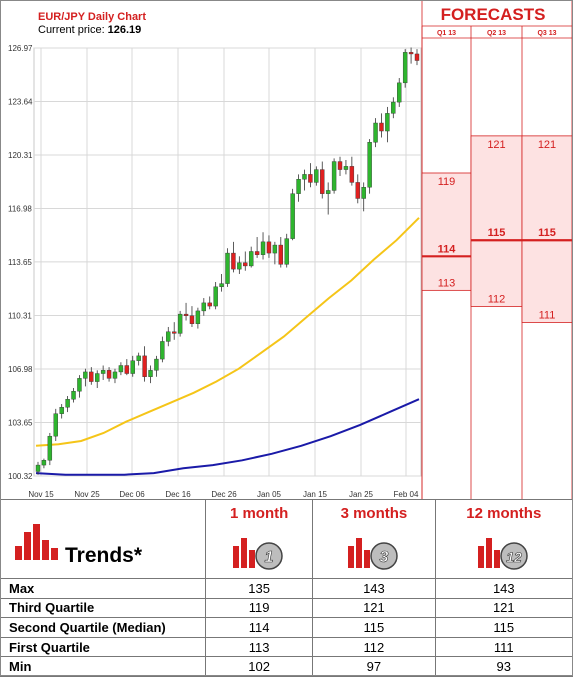 The width and height of the screenshot is (573, 677). I want to click on trends-title-cell: Trends*, so click(103, 539).